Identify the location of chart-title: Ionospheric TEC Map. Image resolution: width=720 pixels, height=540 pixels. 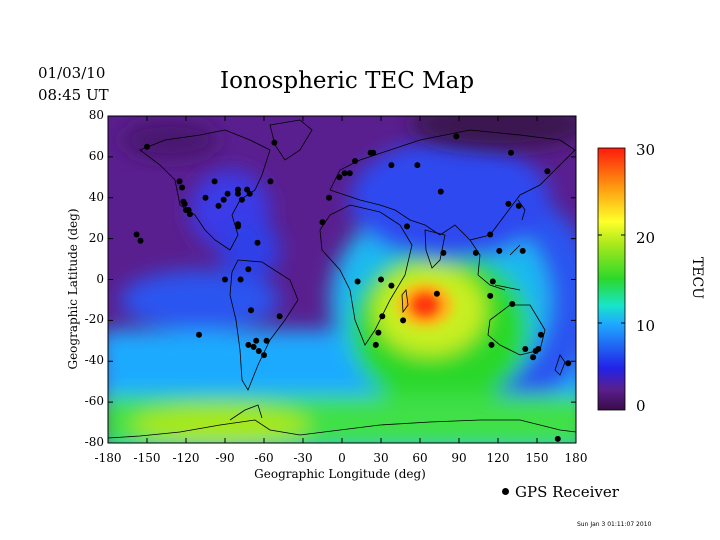
(347, 81).